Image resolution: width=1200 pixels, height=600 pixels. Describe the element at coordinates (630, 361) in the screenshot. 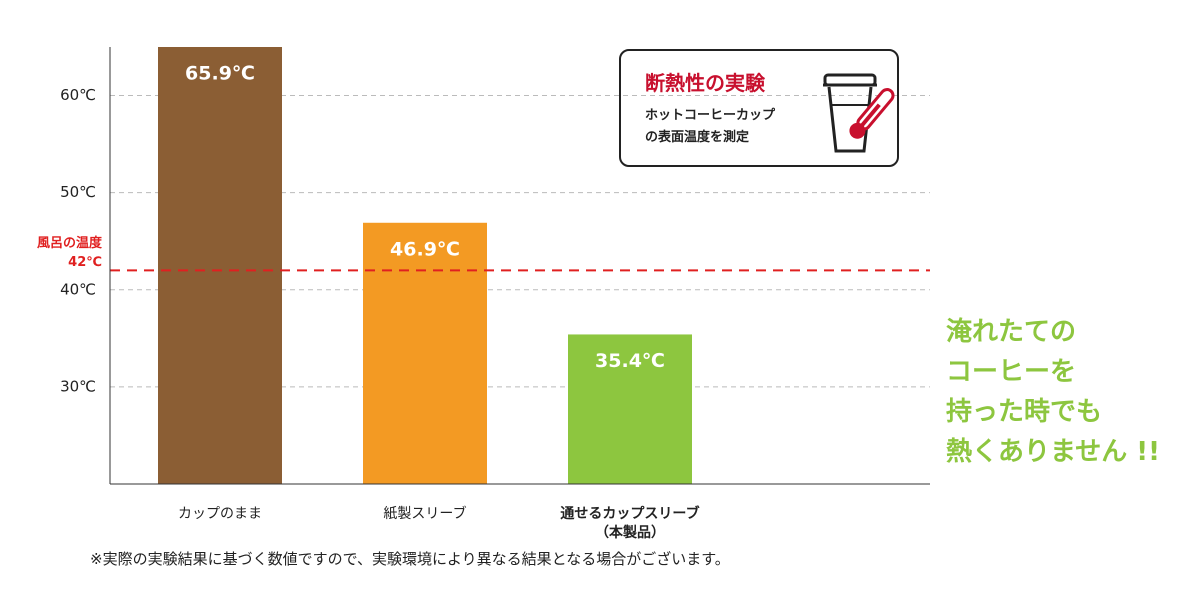

I see `value-label: 35.4℃` at that location.